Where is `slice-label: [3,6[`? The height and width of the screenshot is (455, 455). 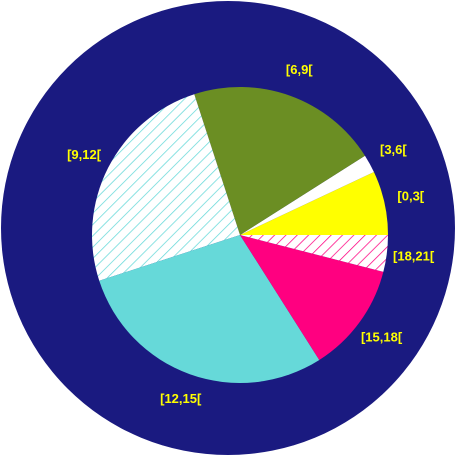 slice-label: [3,6[ is located at coordinates (393, 149).